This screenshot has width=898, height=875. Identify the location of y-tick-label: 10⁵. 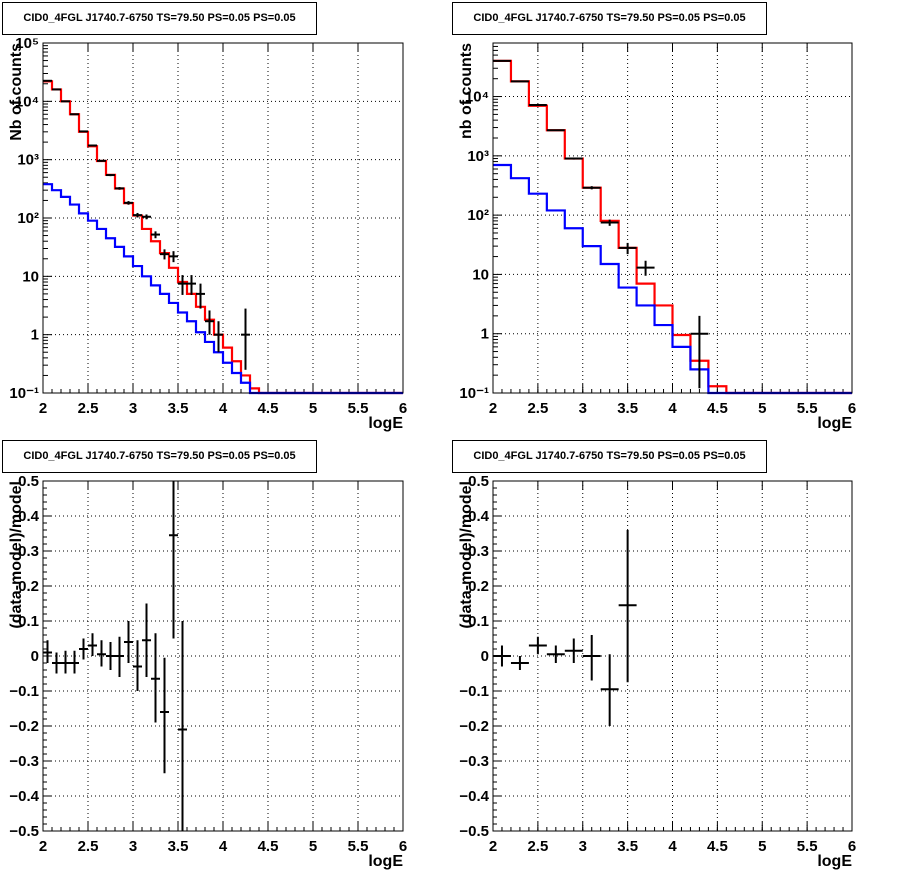
(27, 43).